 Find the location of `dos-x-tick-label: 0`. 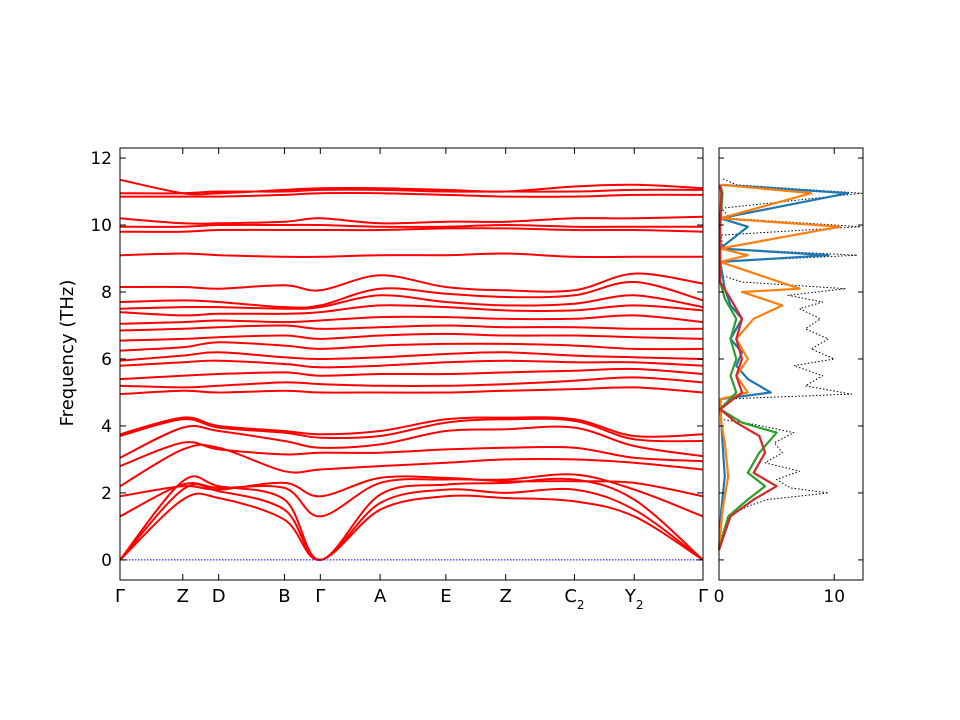

dos-x-tick-label: 0 is located at coordinates (719, 597).